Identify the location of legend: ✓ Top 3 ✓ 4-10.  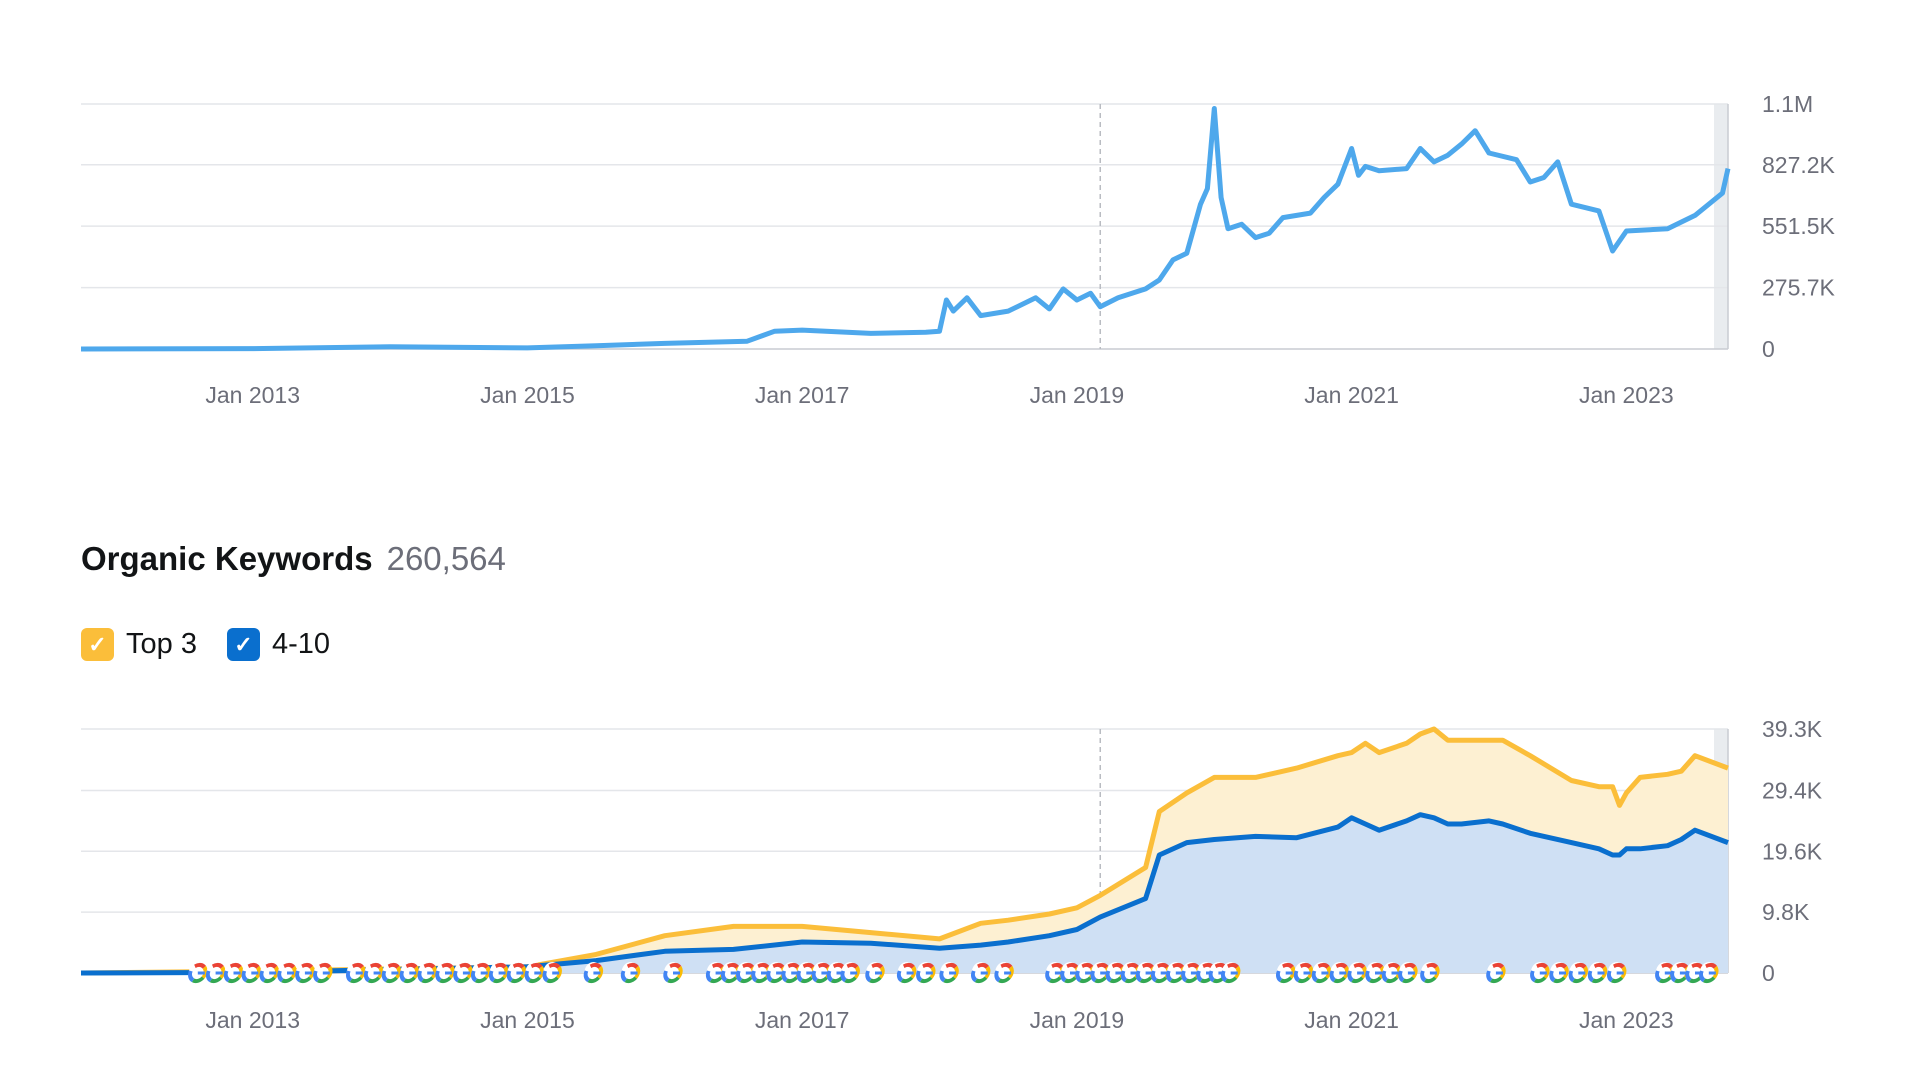
(205, 644).